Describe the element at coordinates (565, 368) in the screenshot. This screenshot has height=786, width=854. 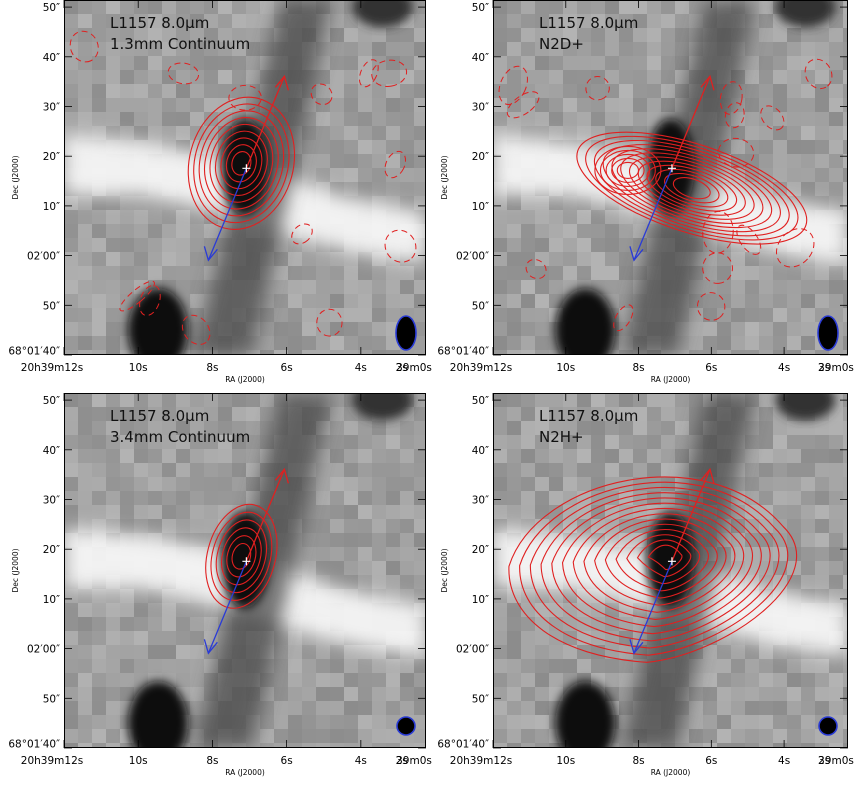
I see `x-tick-label: 10s` at that location.